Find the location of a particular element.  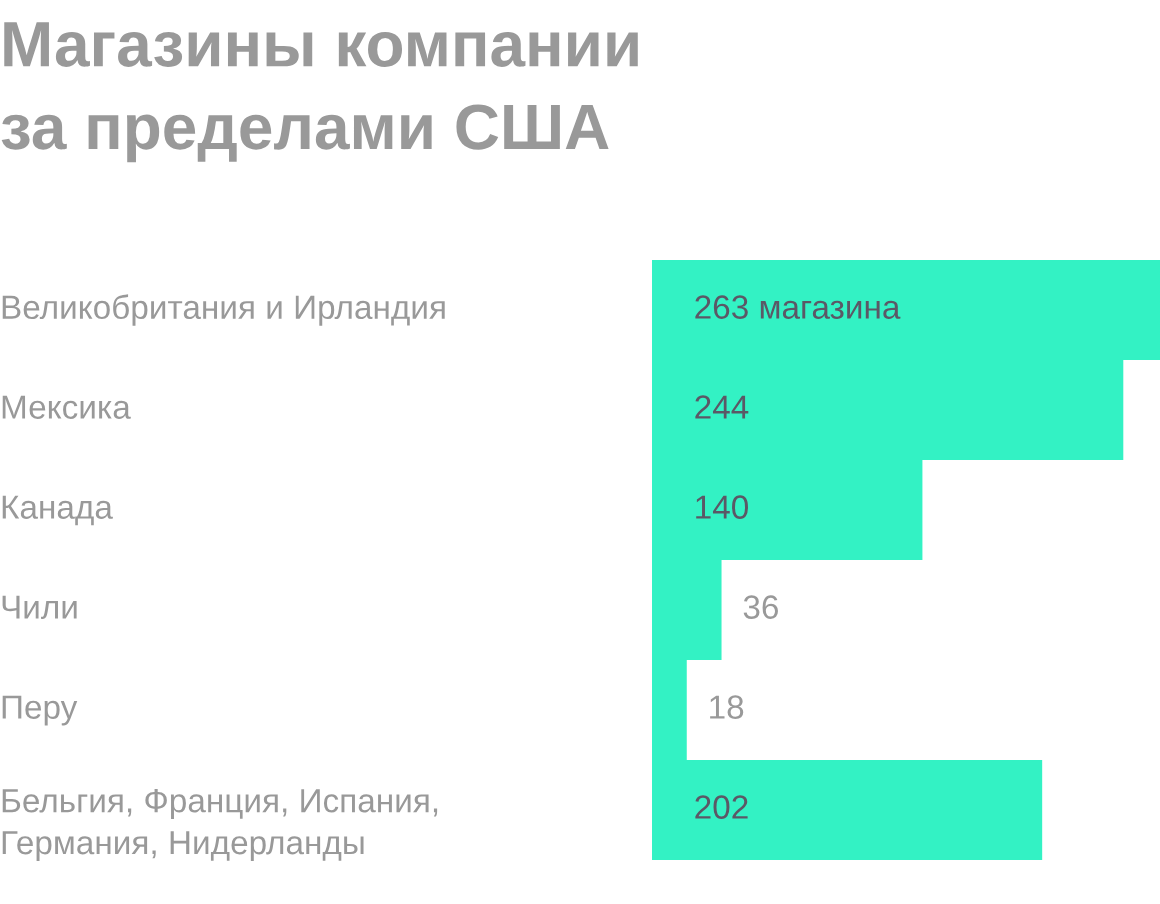

data-label: 140 is located at coordinates (722, 507).